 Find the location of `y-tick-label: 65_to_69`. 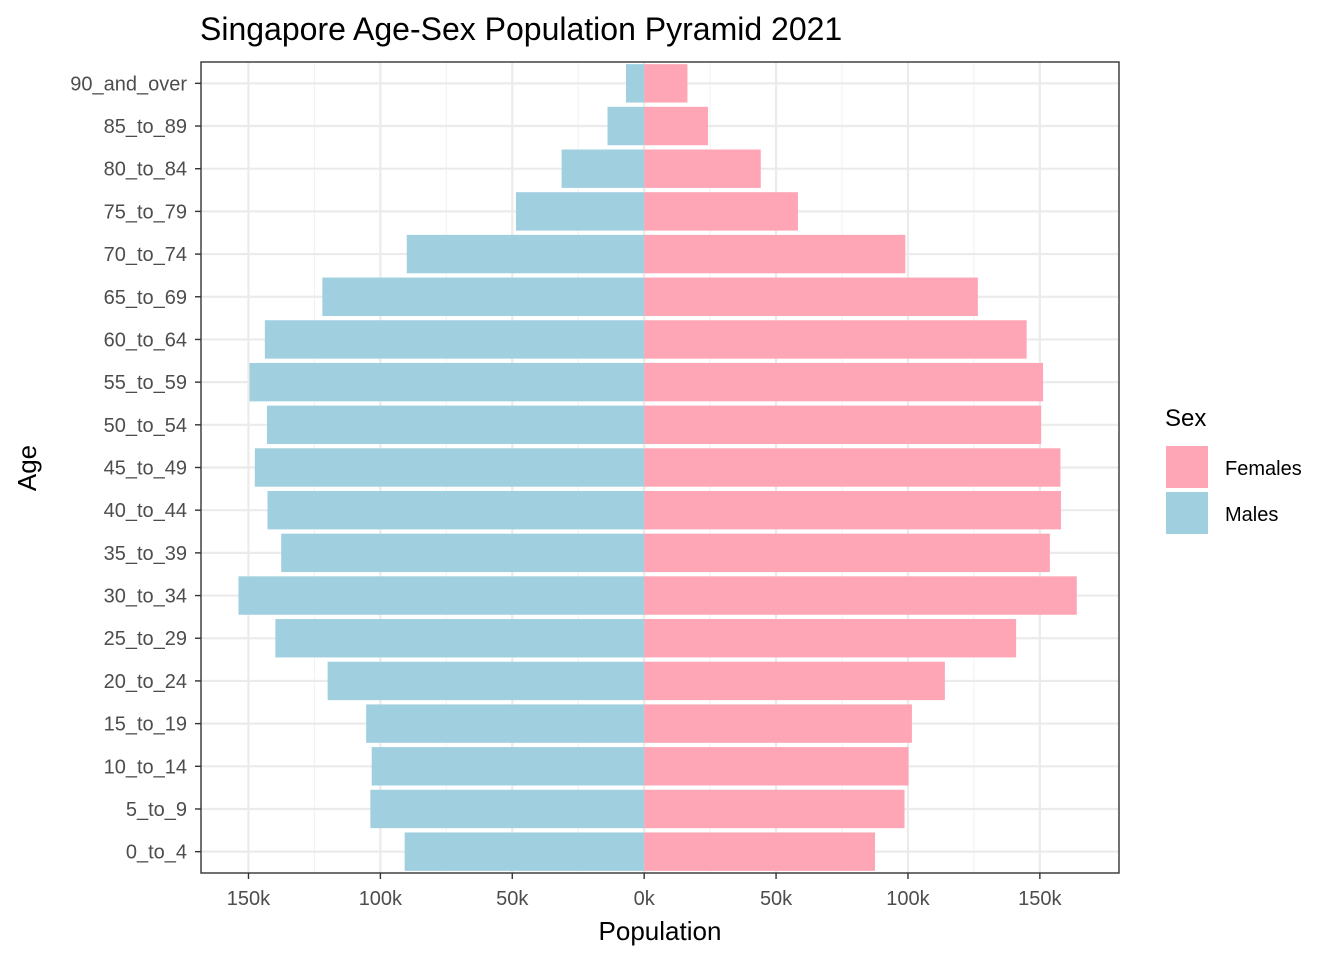

y-tick-label: 65_to_69 is located at coordinates (145, 298).